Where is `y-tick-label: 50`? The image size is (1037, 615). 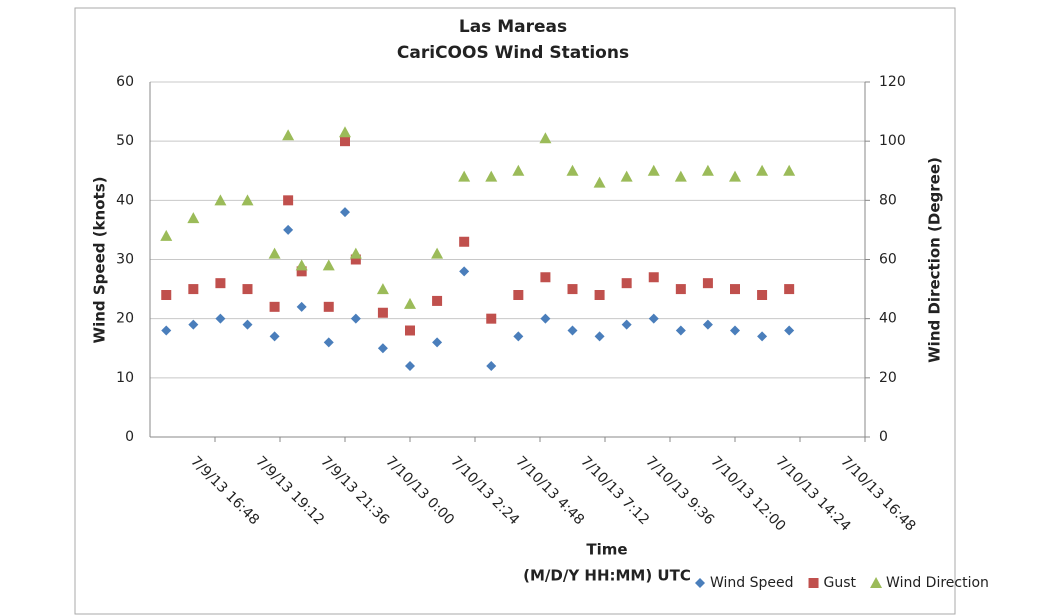 y-tick-label: 50 is located at coordinates (125, 141).